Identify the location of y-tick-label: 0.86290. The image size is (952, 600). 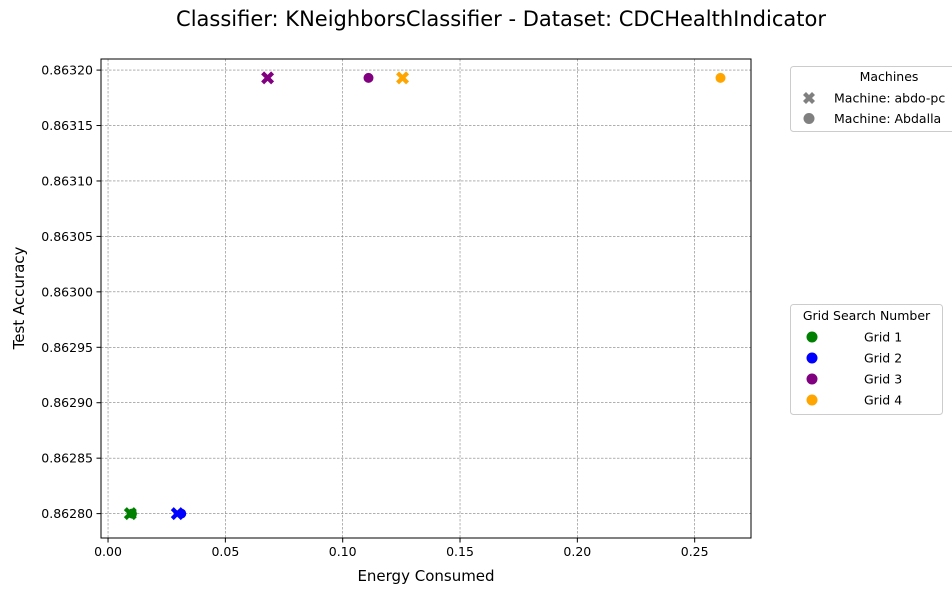
(67, 402).